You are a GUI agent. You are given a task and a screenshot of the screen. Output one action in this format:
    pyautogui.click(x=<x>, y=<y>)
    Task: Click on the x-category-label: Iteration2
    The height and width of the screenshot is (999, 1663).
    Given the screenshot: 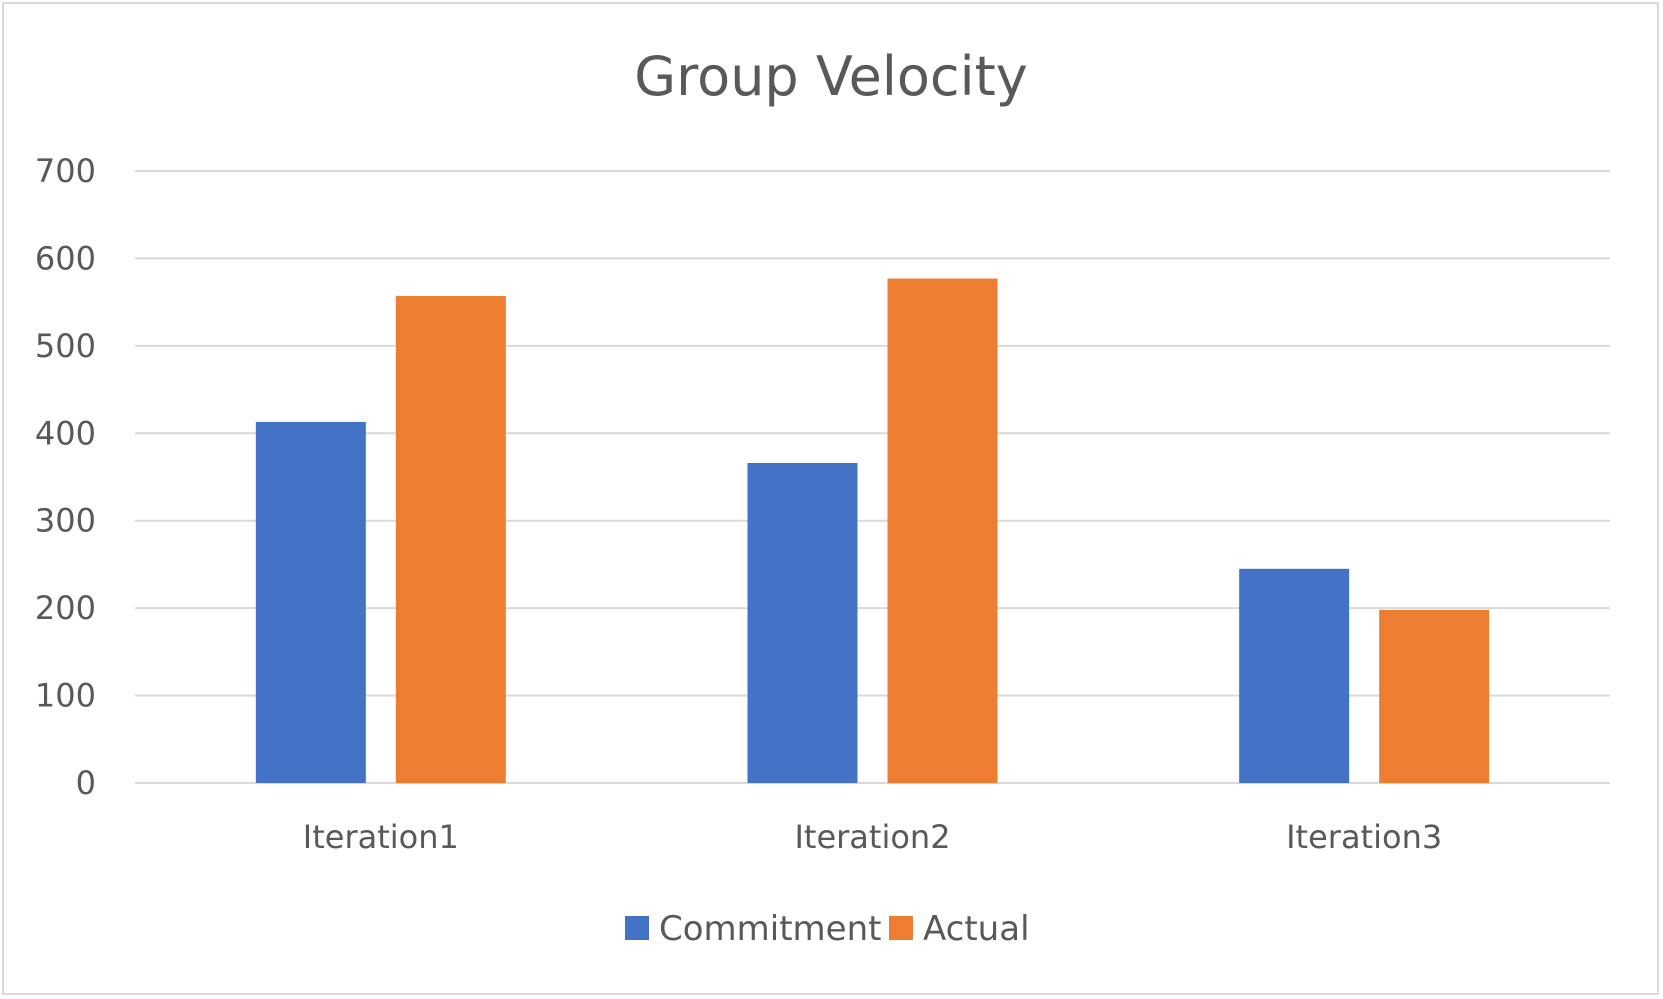 What is the action you would take?
    pyautogui.click(x=872, y=837)
    